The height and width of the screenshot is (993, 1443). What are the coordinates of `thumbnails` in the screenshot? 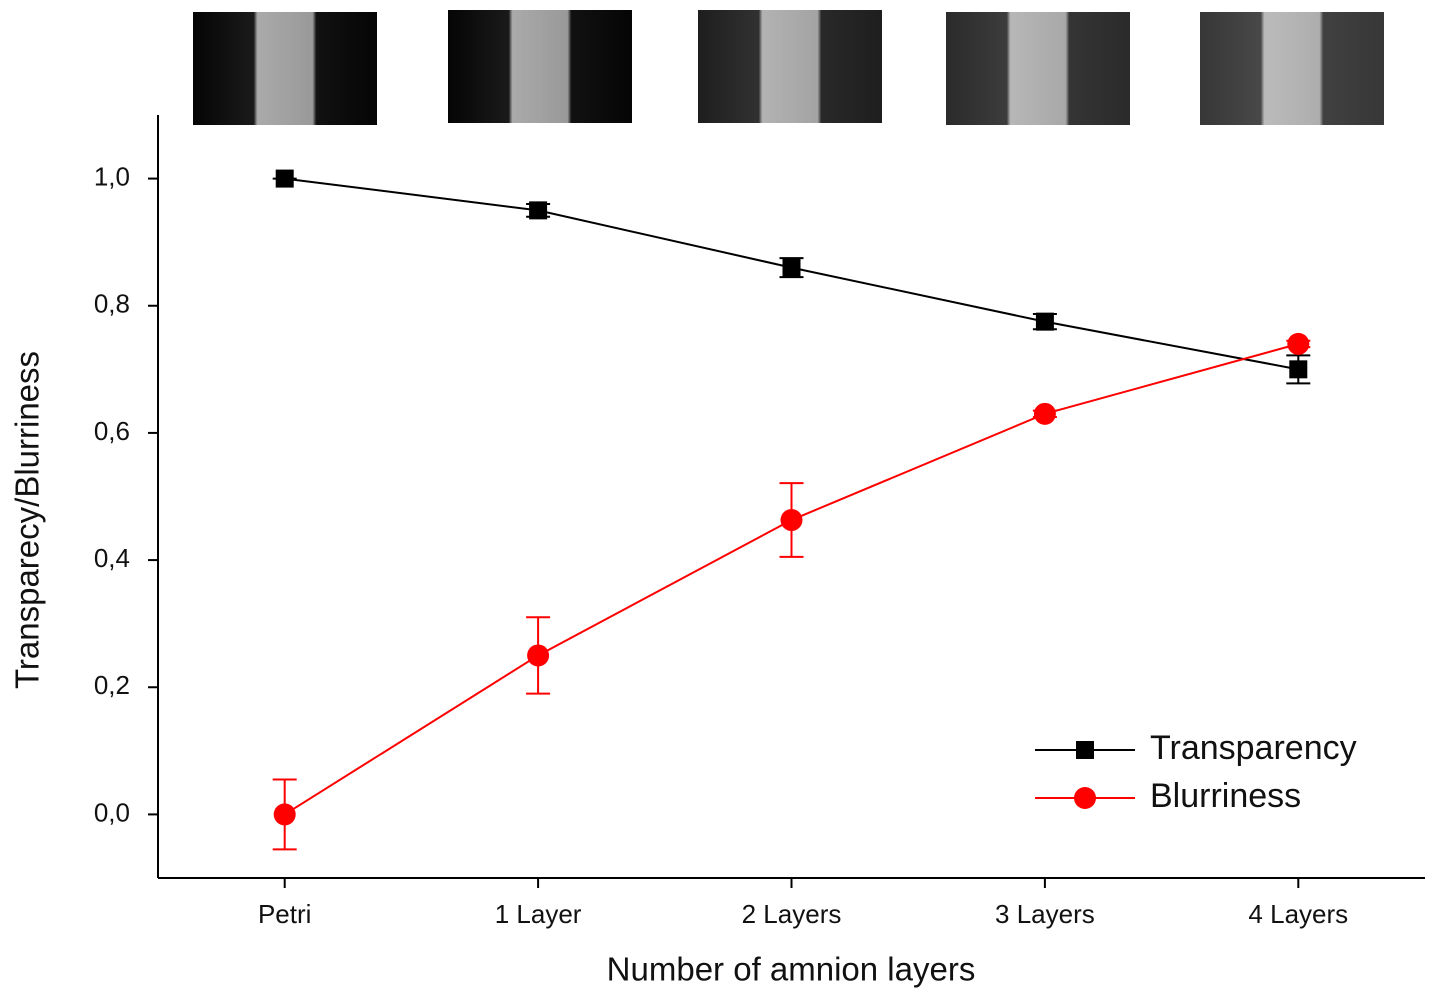 It's located at (788, 67).